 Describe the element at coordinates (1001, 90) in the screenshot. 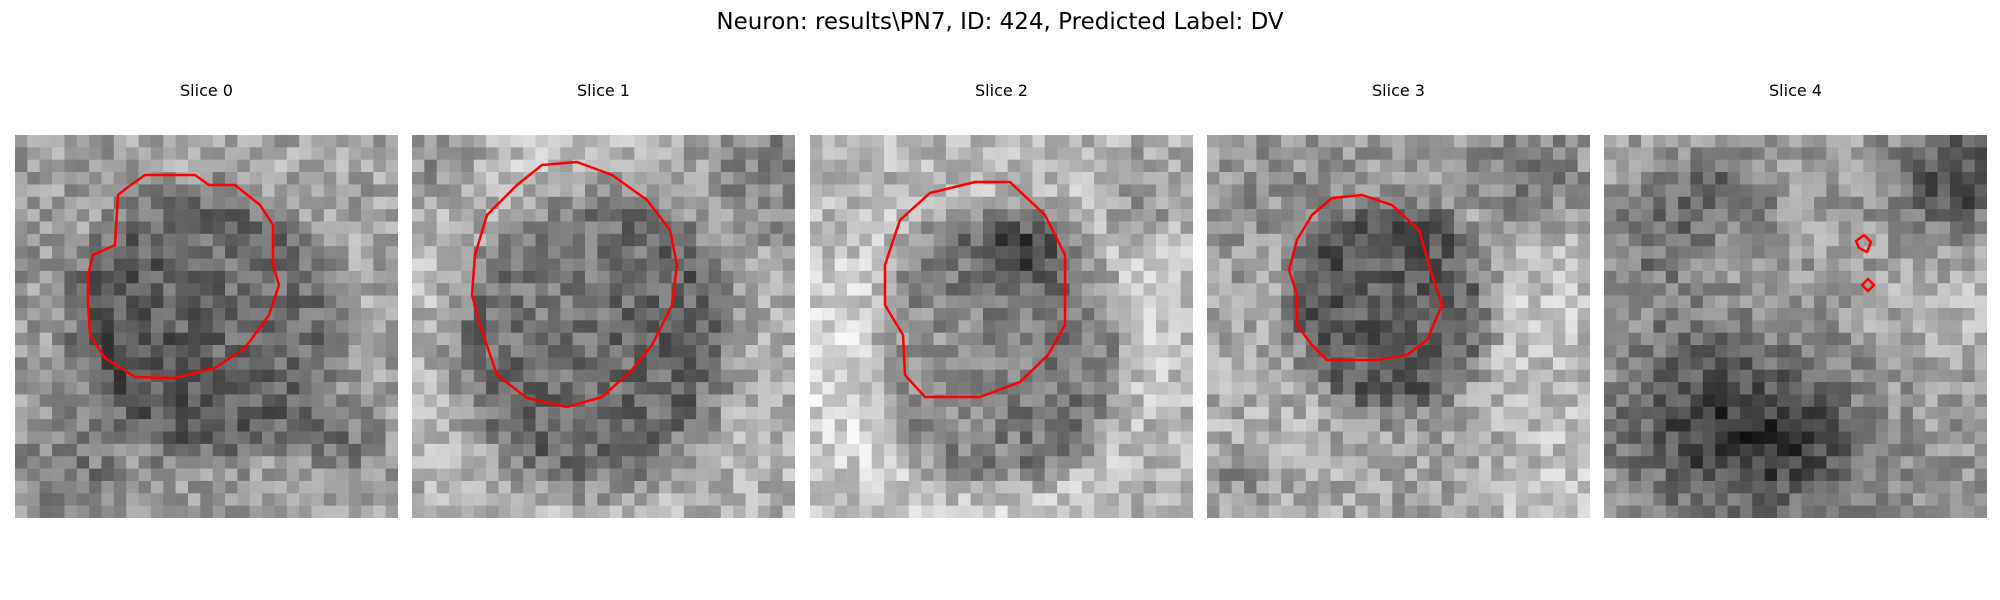

I see `slice-title-2: Slice 2` at that location.